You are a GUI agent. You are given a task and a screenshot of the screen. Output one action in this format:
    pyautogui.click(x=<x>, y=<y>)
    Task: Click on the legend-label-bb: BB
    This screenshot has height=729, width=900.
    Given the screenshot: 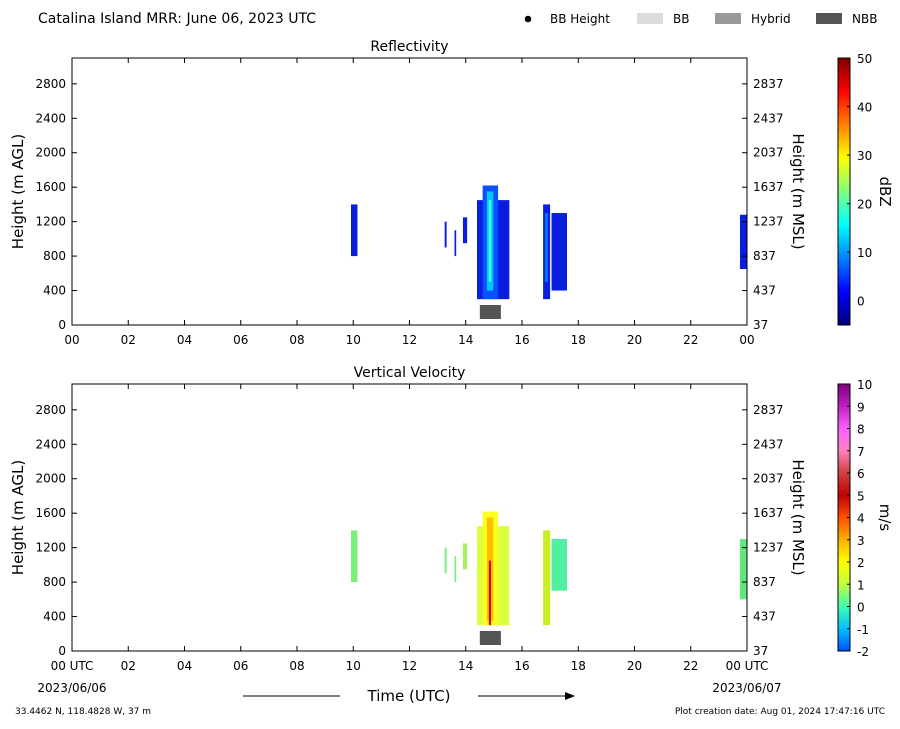 What is the action you would take?
    pyautogui.click(x=681, y=19)
    